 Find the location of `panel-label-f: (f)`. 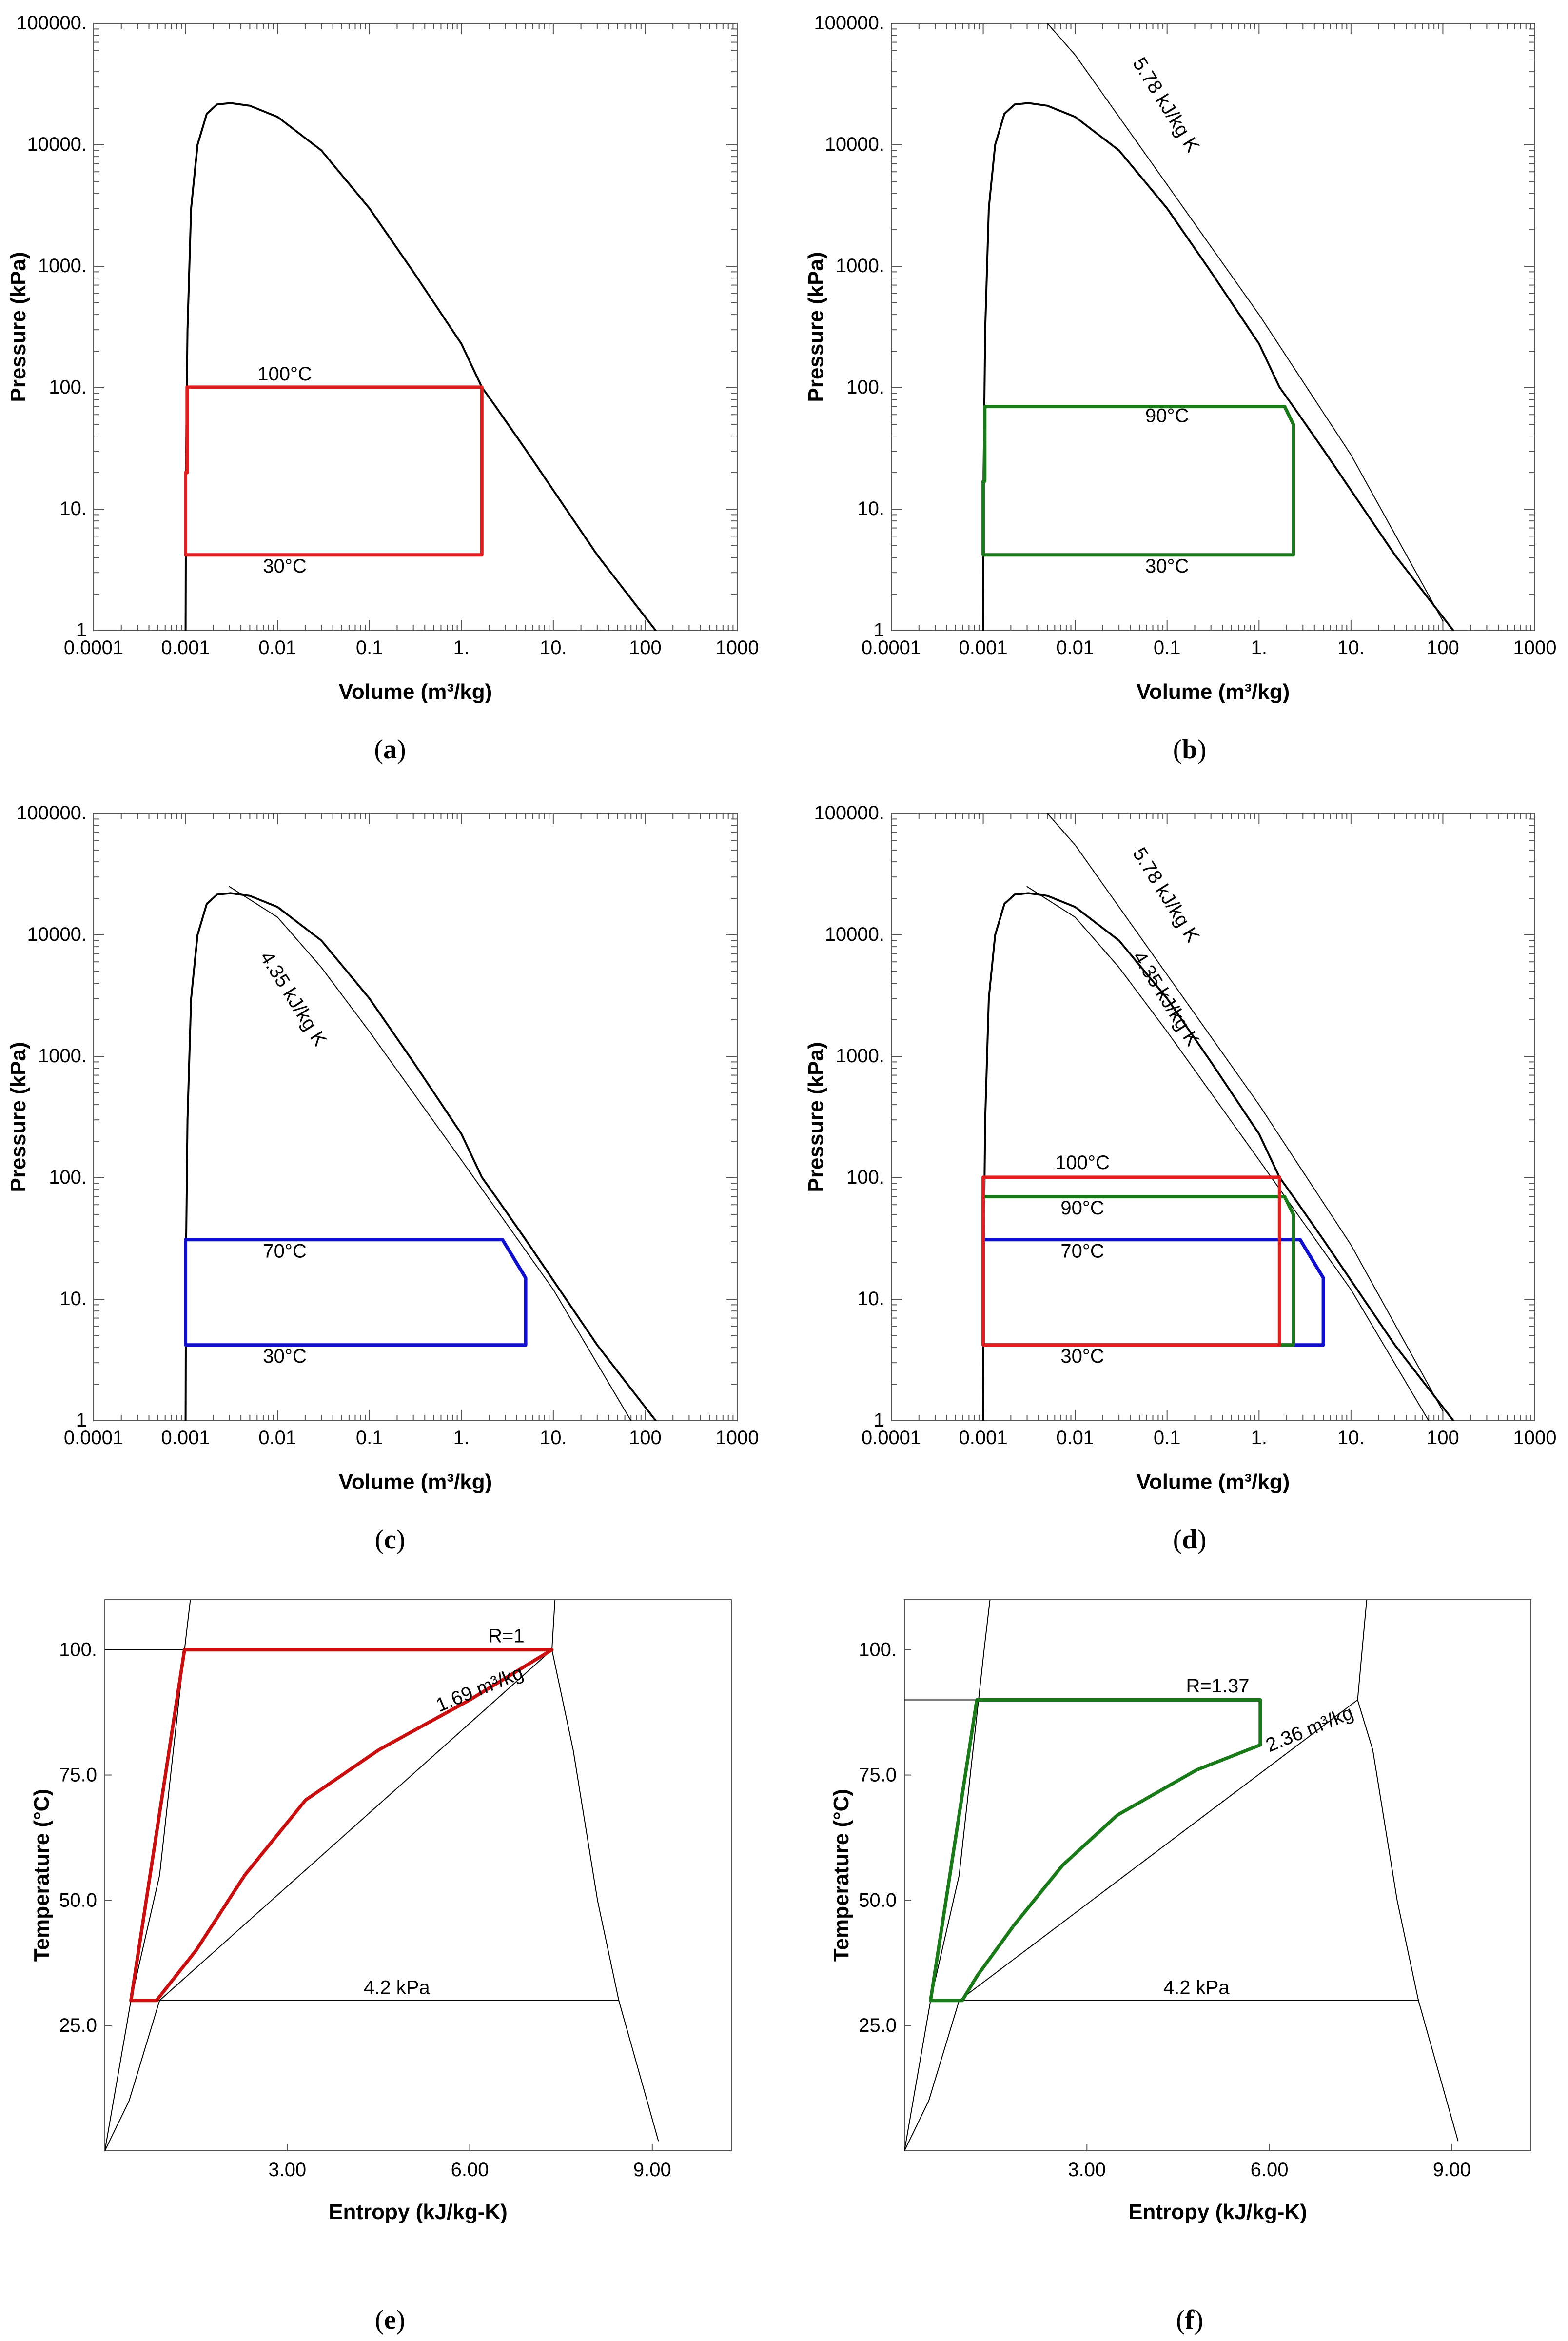

panel-label-f: (f) is located at coordinates (1189, 2320).